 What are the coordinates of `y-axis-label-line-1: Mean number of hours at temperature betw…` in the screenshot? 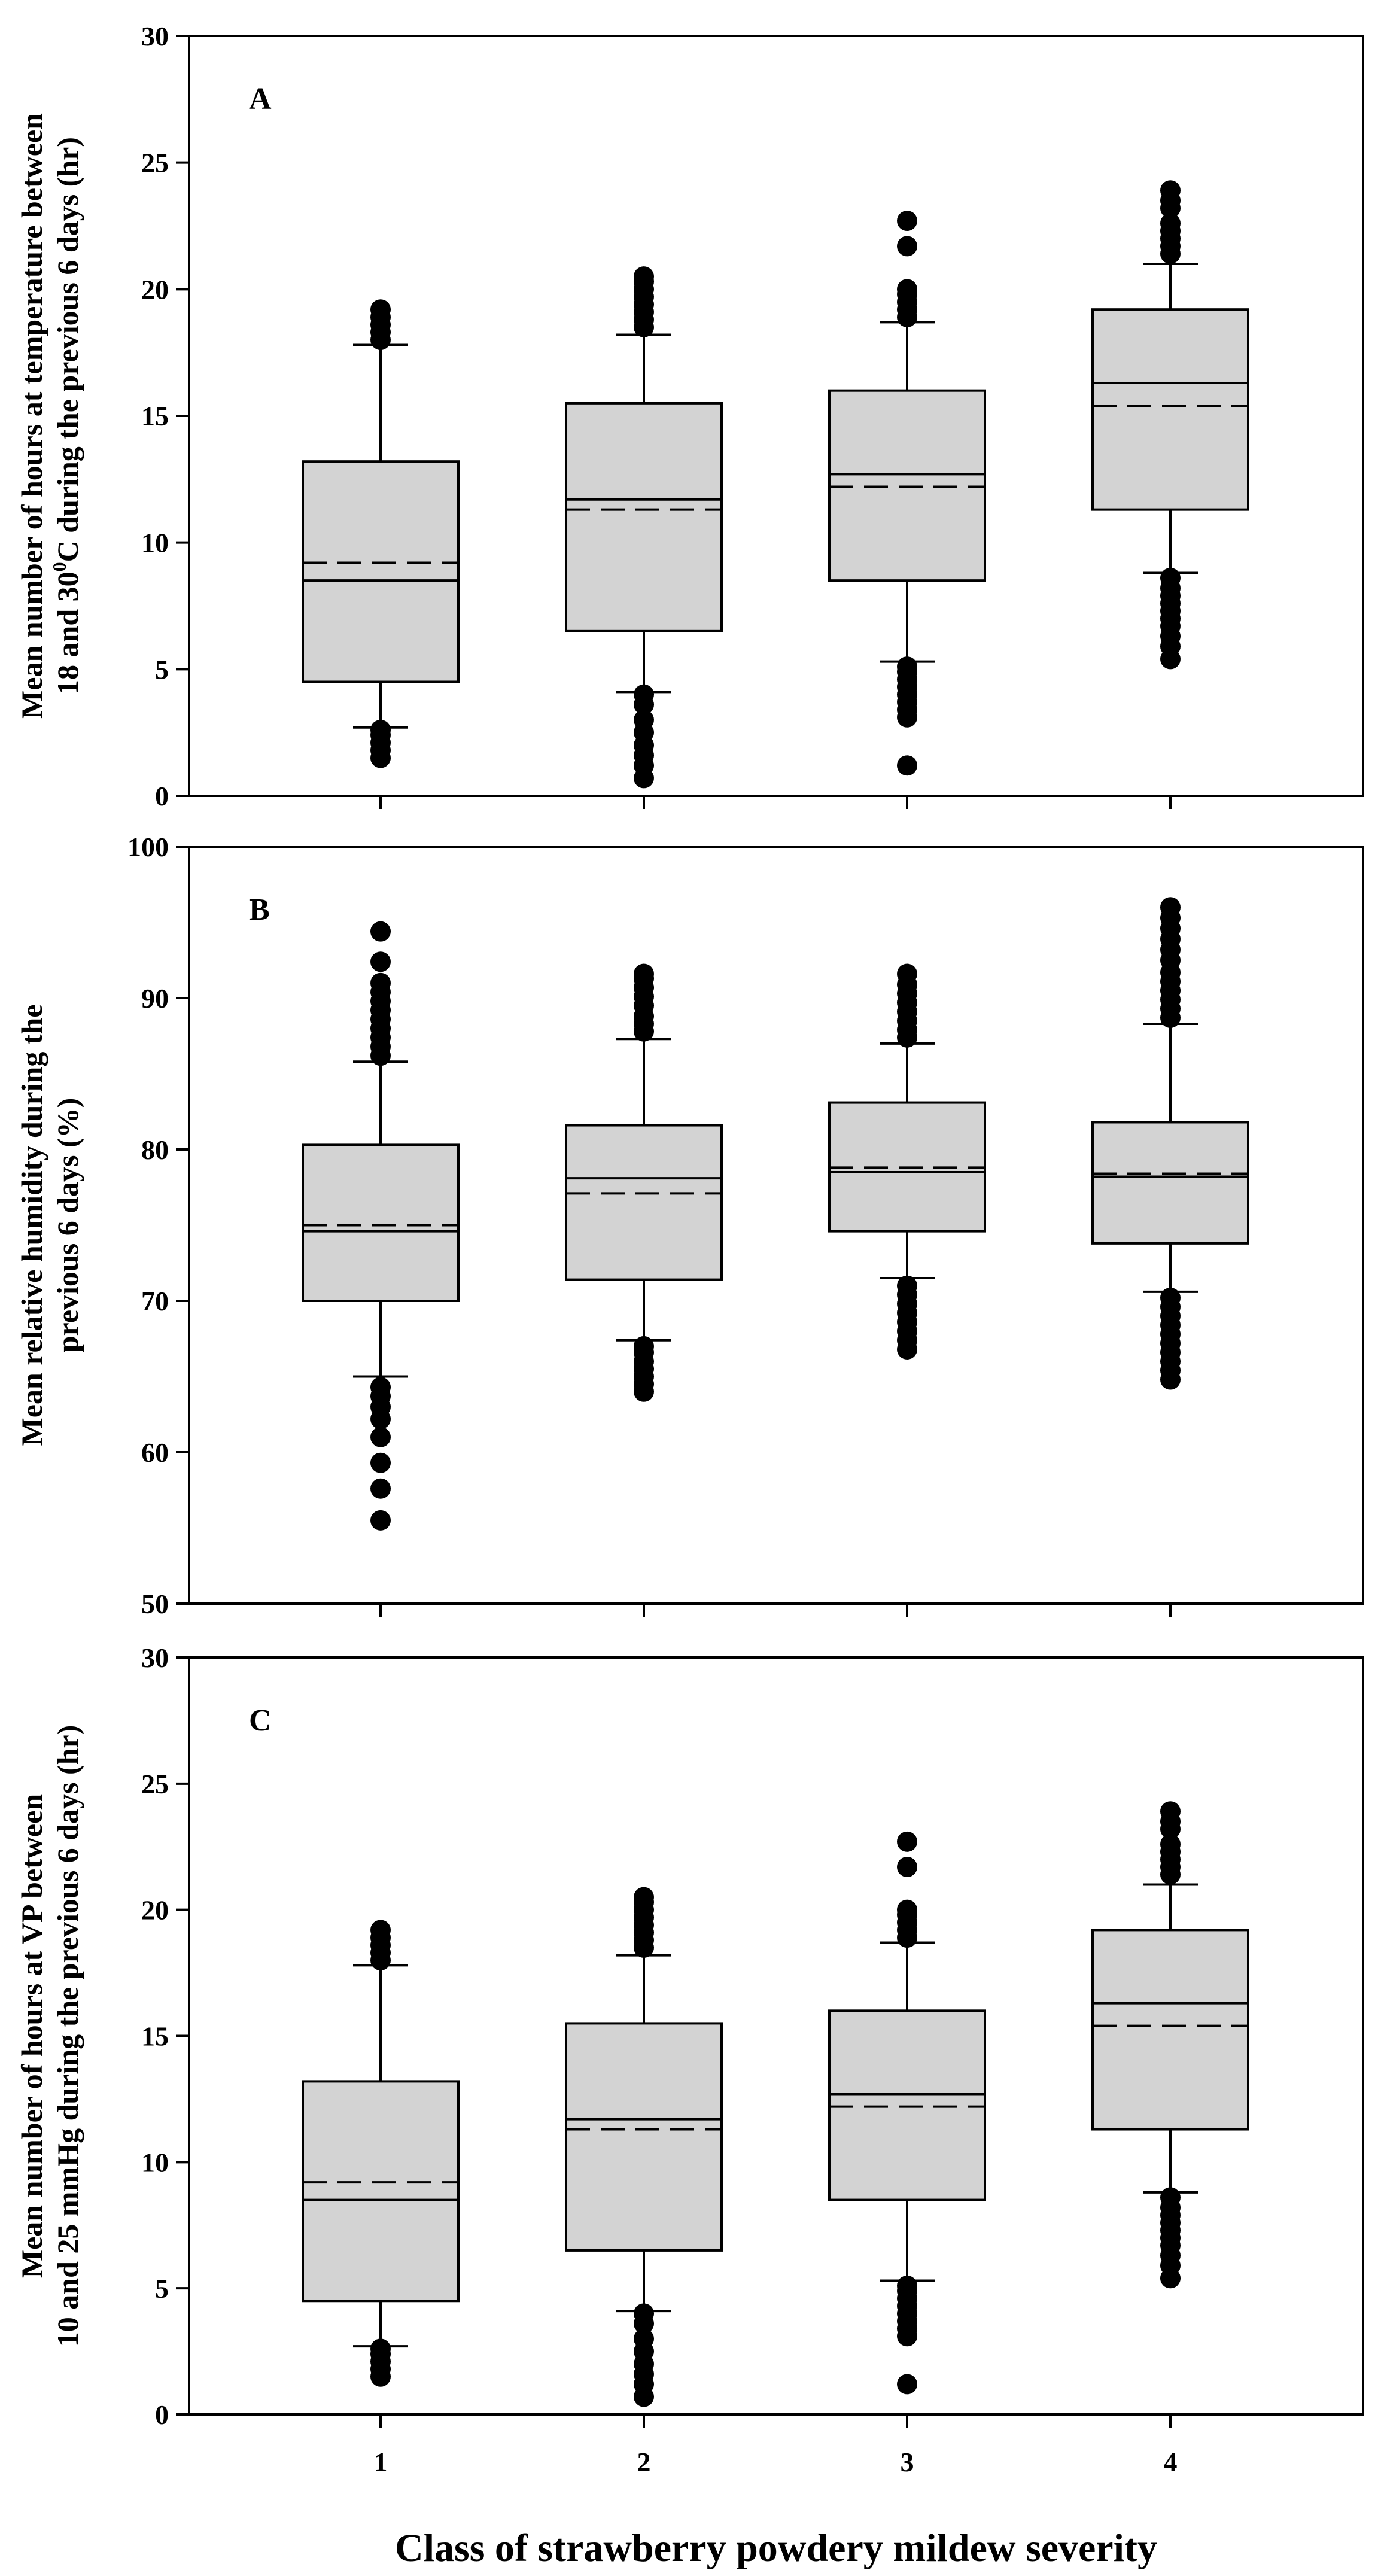 It's located at (31, 416).